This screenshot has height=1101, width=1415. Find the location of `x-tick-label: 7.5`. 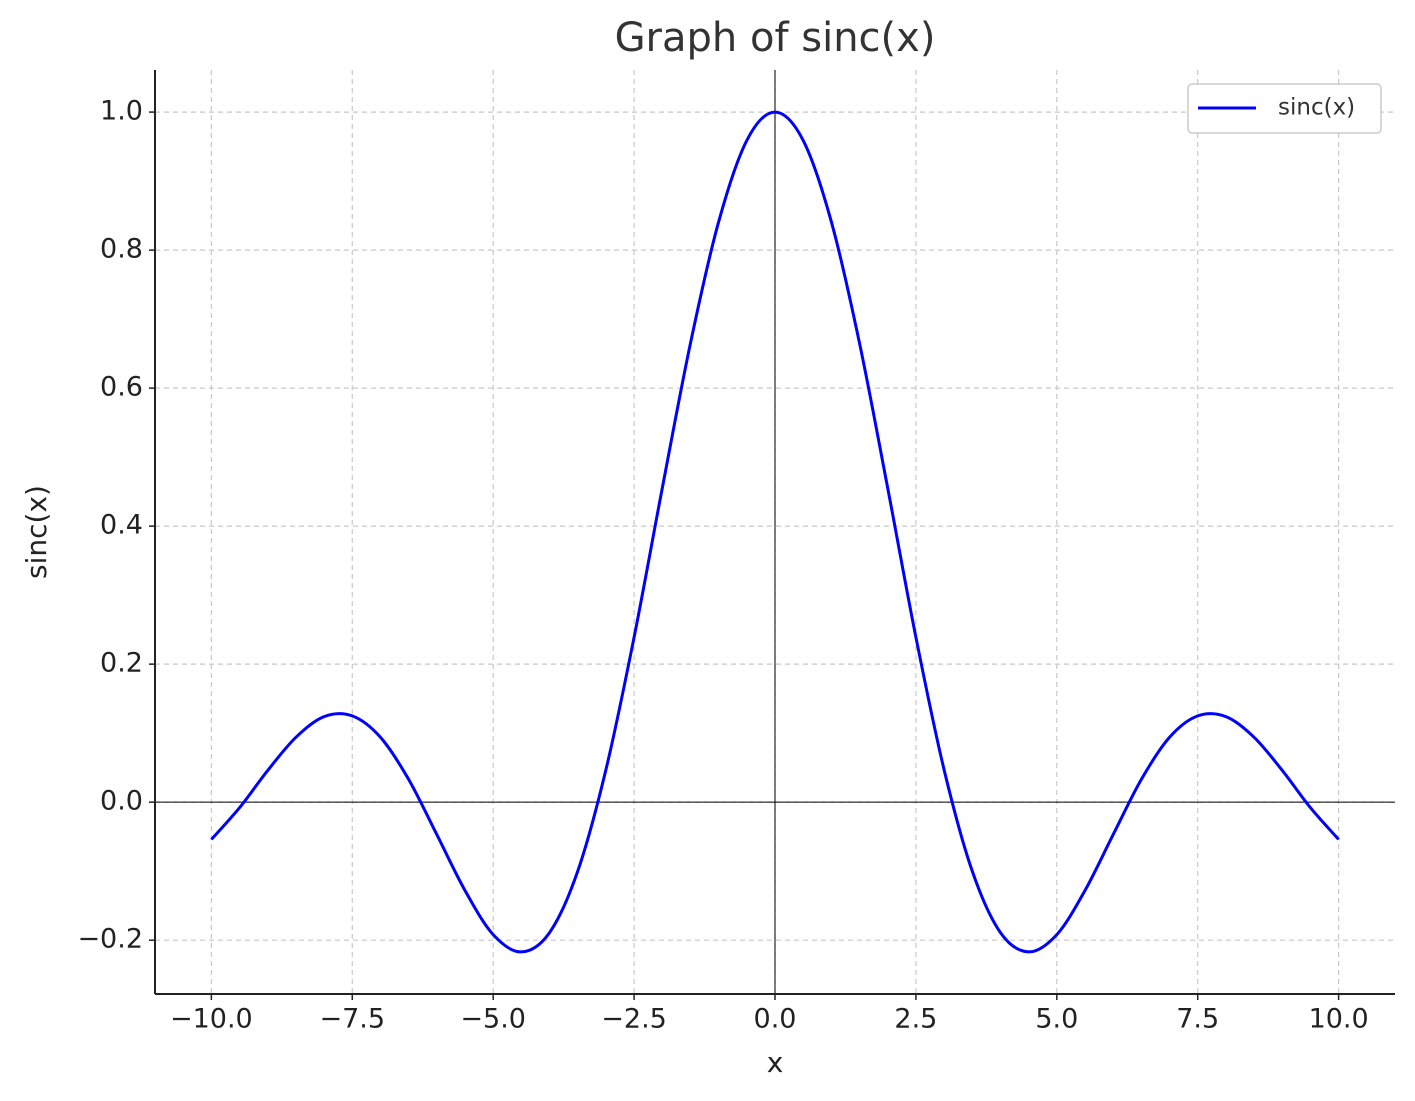

x-tick-label: 7.5 is located at coordinates (1197, 1019).